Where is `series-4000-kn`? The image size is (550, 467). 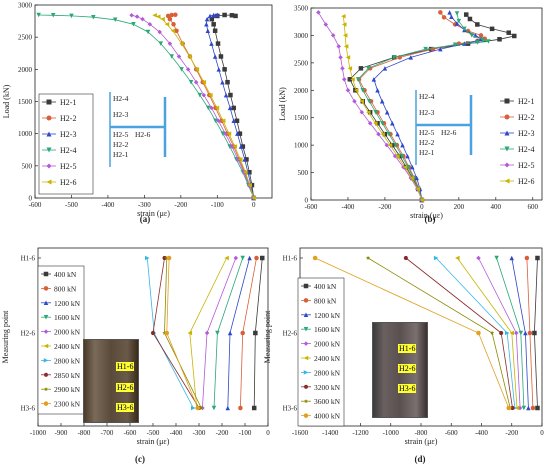 series-4000-kn is located at coordinates (411, 333).